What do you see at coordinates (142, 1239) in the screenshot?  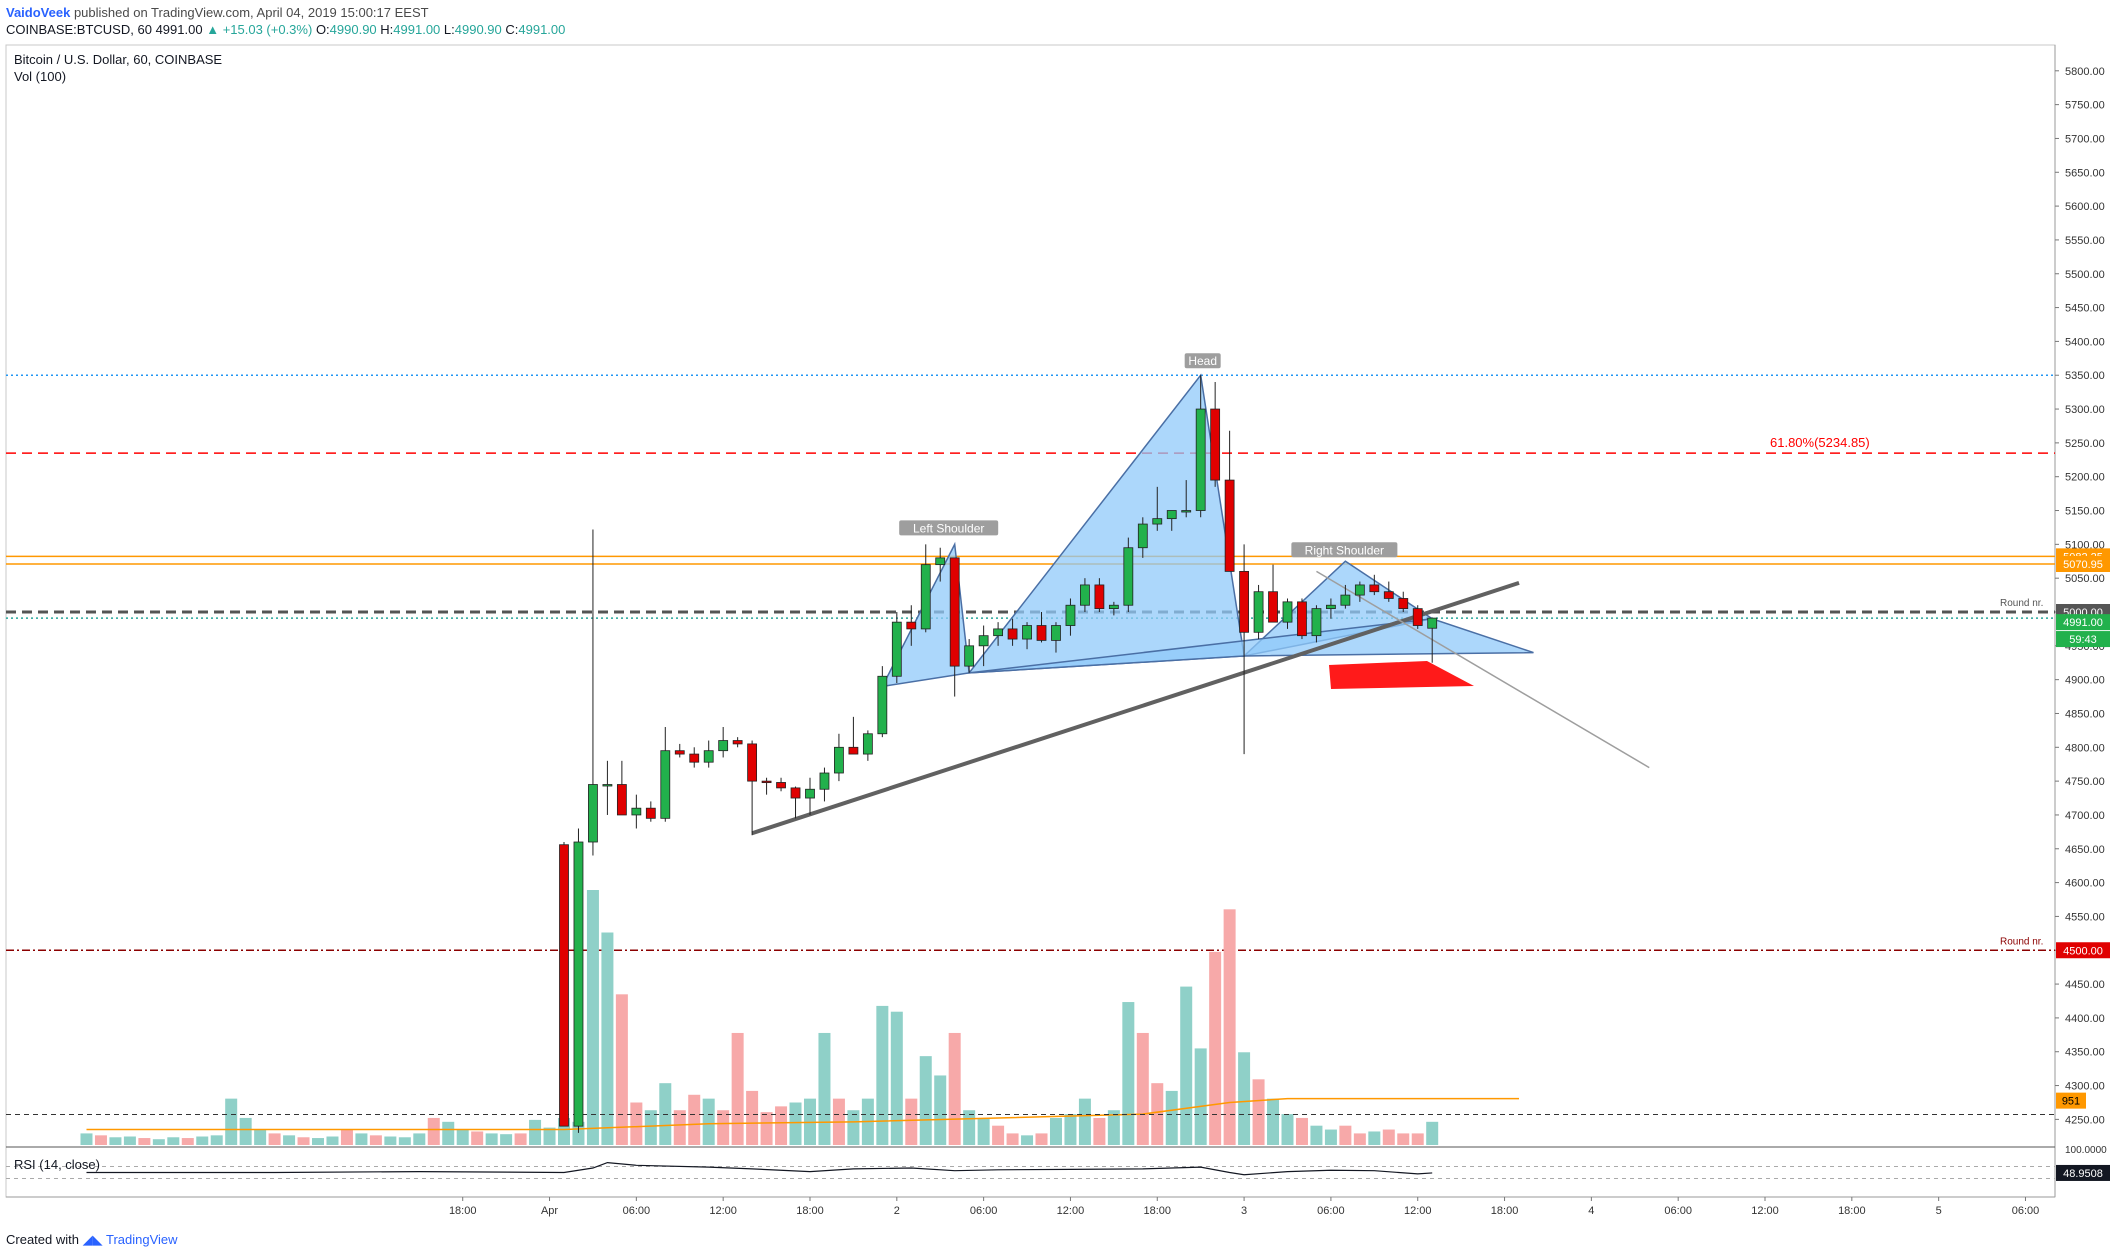 I see `tradingview-brand: TradingView` at bounding box center [142, 1239].